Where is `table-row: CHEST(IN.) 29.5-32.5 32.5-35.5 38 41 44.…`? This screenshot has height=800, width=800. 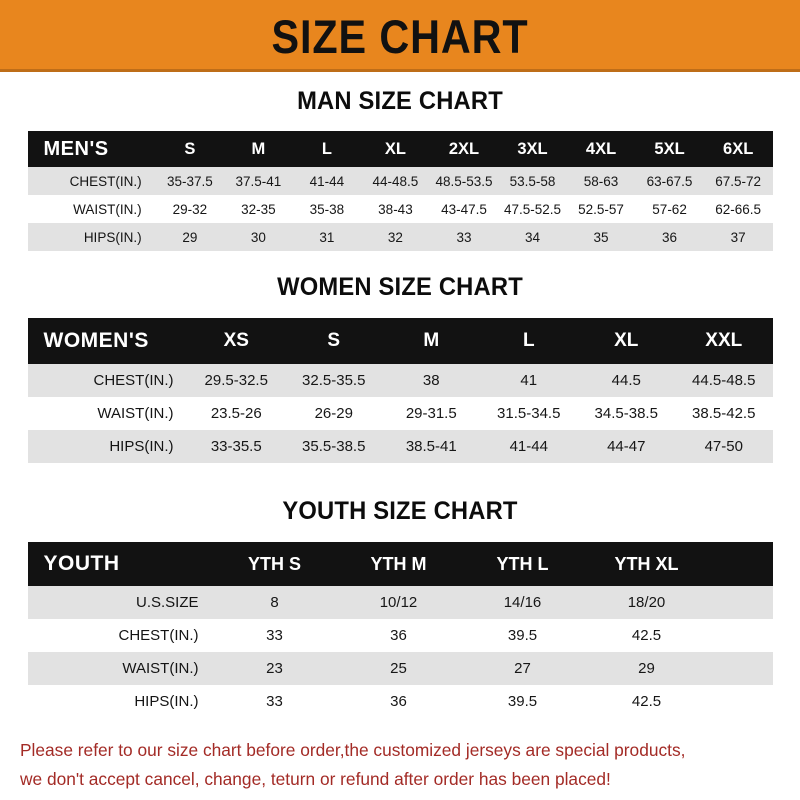
table-row: CHEST(IN.) 29.5-32.5 32.5-35.5 38 41 44.… is located at coordinates (400, 380).